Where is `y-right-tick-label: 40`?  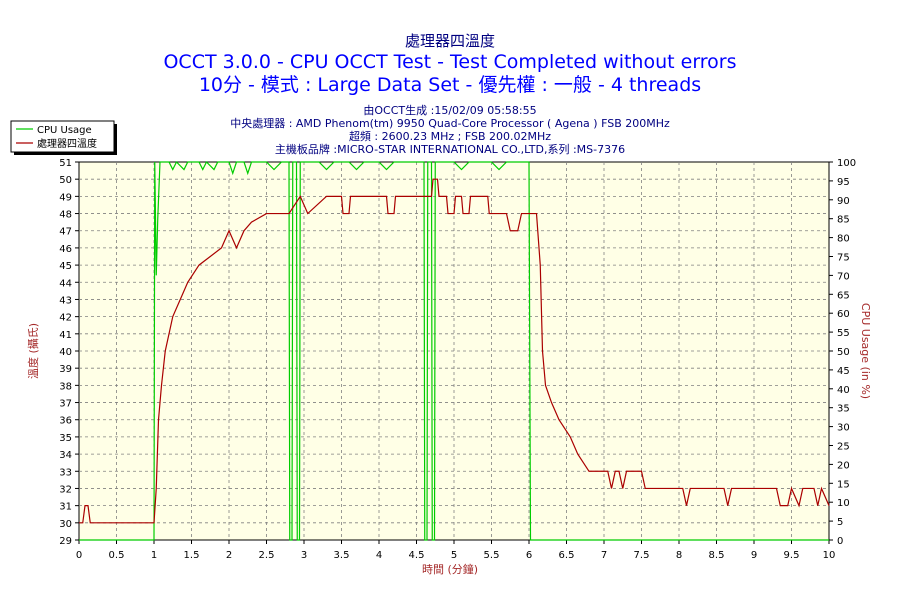 y-right-tick-label: 40 is located at coordinates (843, 390).